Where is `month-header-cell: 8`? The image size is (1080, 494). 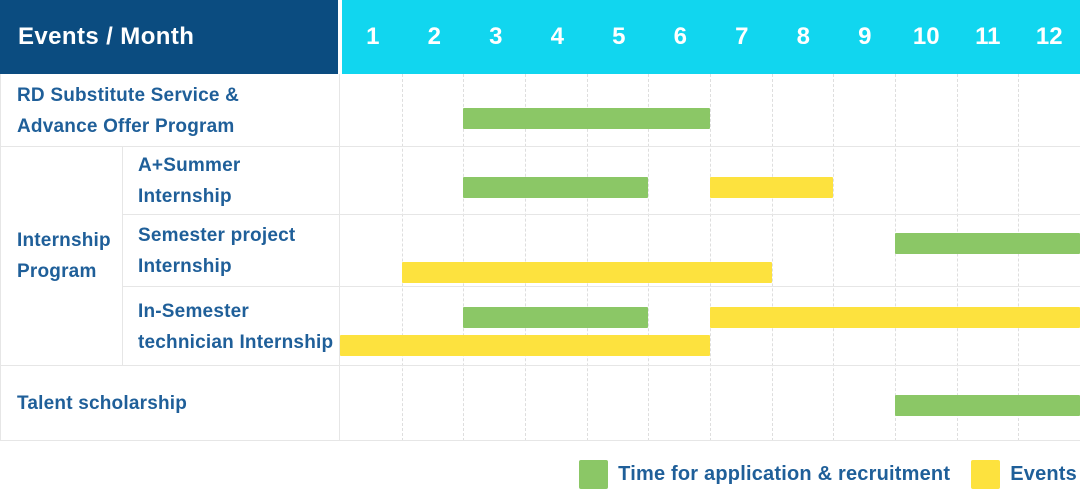 month-header-cell: 8 is located at coordinates (803, 36).